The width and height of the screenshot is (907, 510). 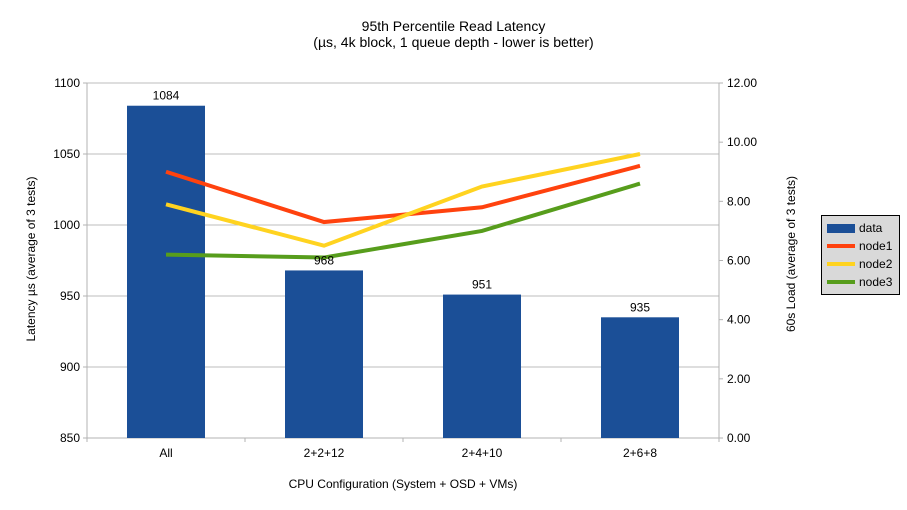 I want to click on legend-label-node3: node3, so click(x=876, y=282).